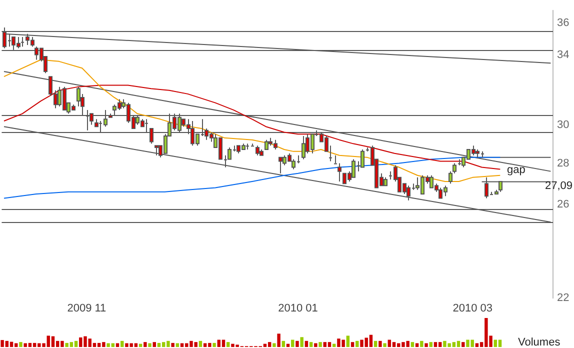 The height and width of the screenshot is (348, 574). I want to click on y-tick-label: 34, so click(563, 54).